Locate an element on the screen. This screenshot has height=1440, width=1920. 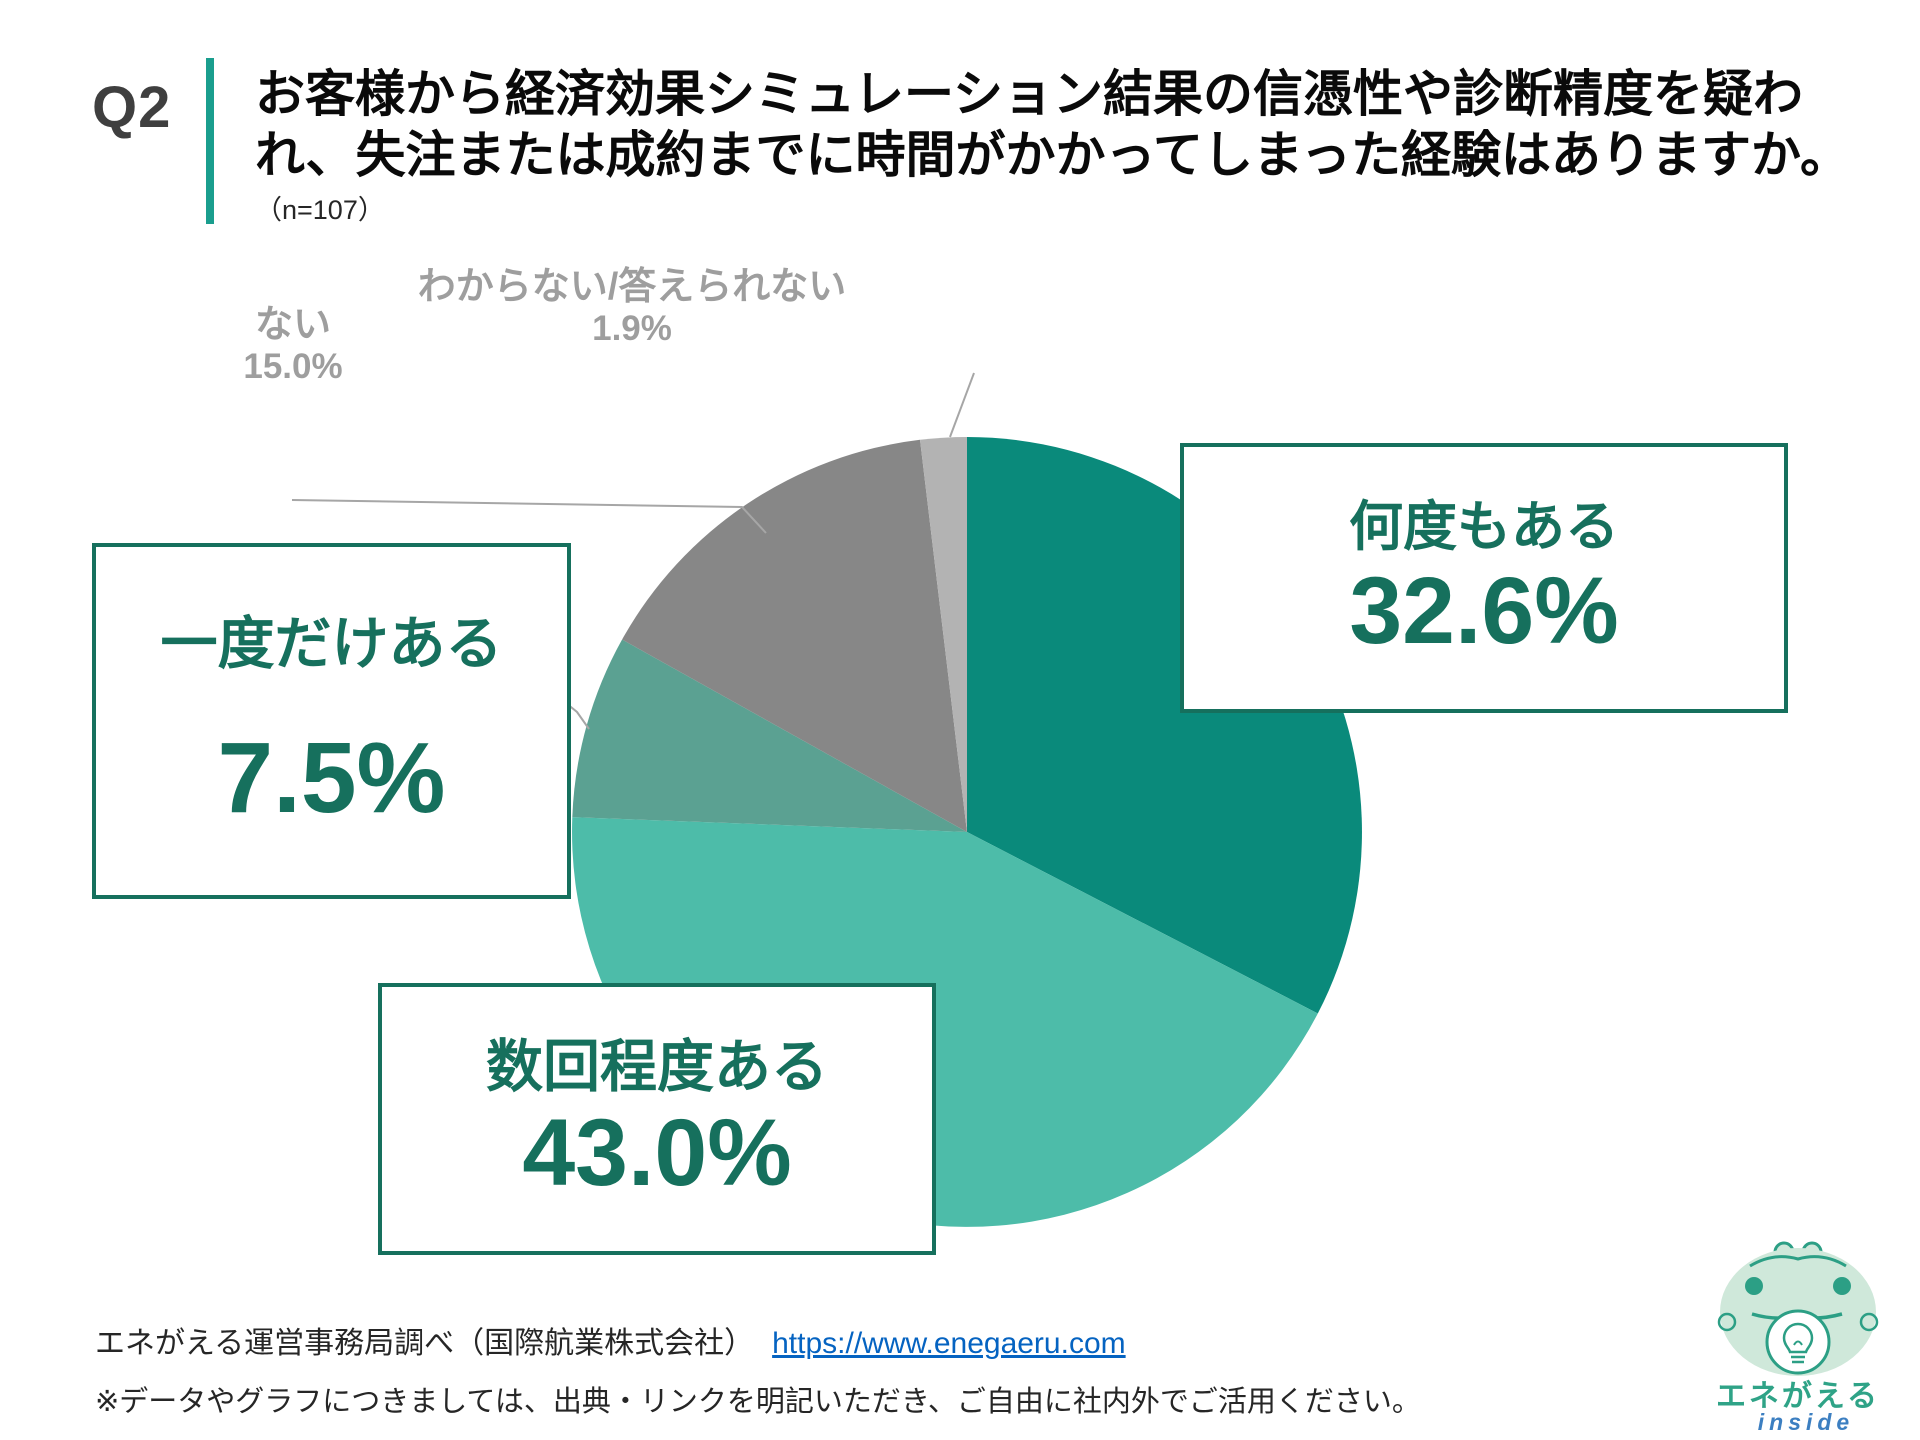
accent-bar is located at coordinates (210, 141).